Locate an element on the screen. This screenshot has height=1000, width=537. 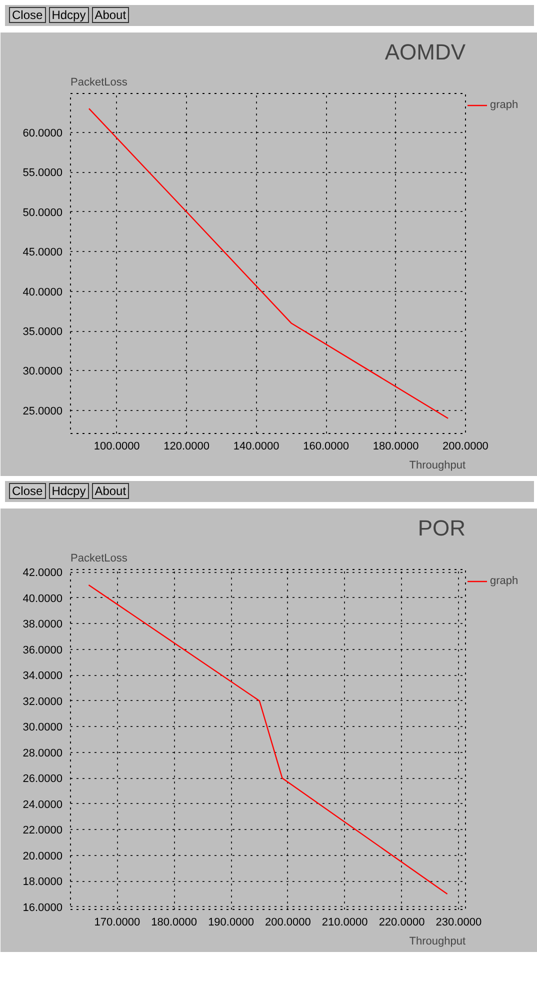
y-tick-label: 25.0000 is located at coordinates (42, 411).